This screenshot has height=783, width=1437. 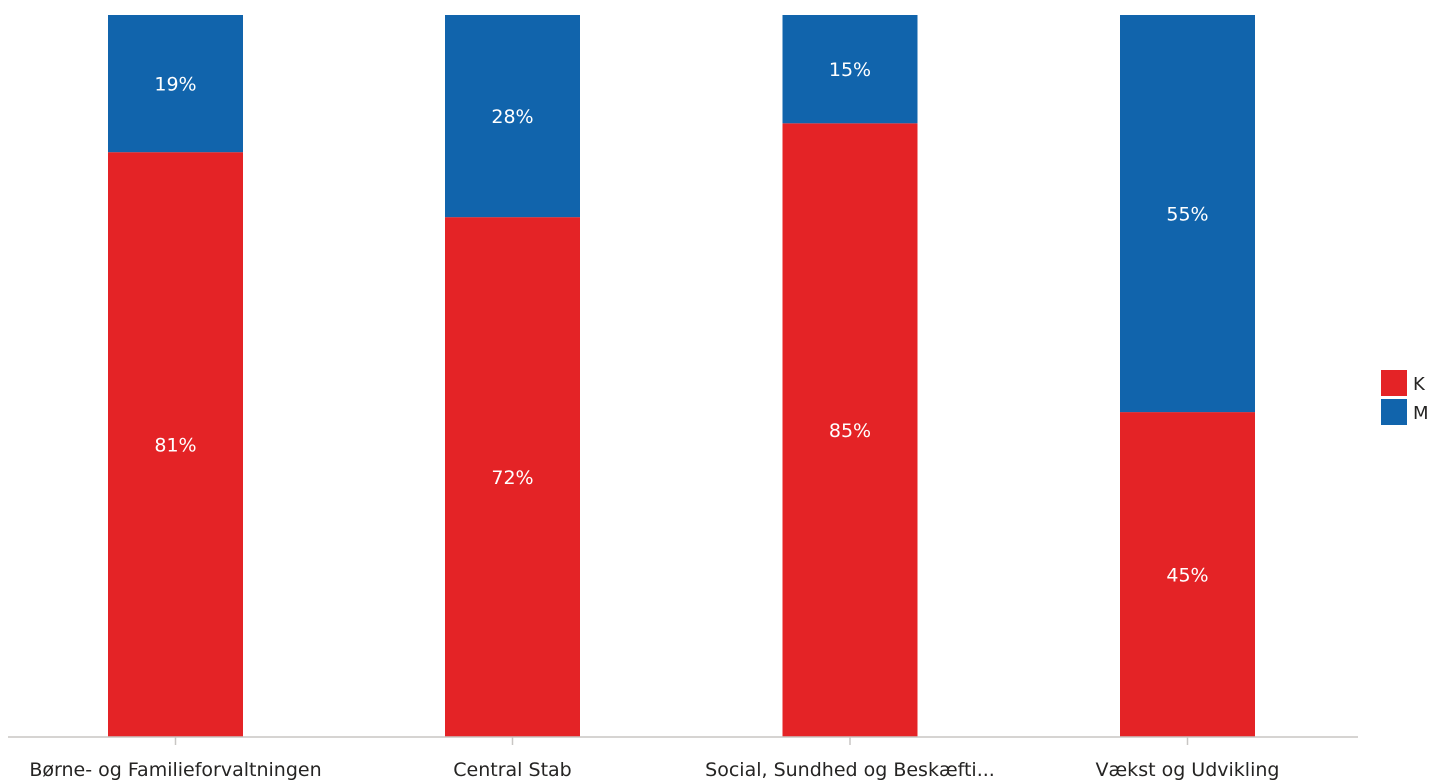 I want to click on data-label-k-4: 45%, so click(x=1187, y=576).